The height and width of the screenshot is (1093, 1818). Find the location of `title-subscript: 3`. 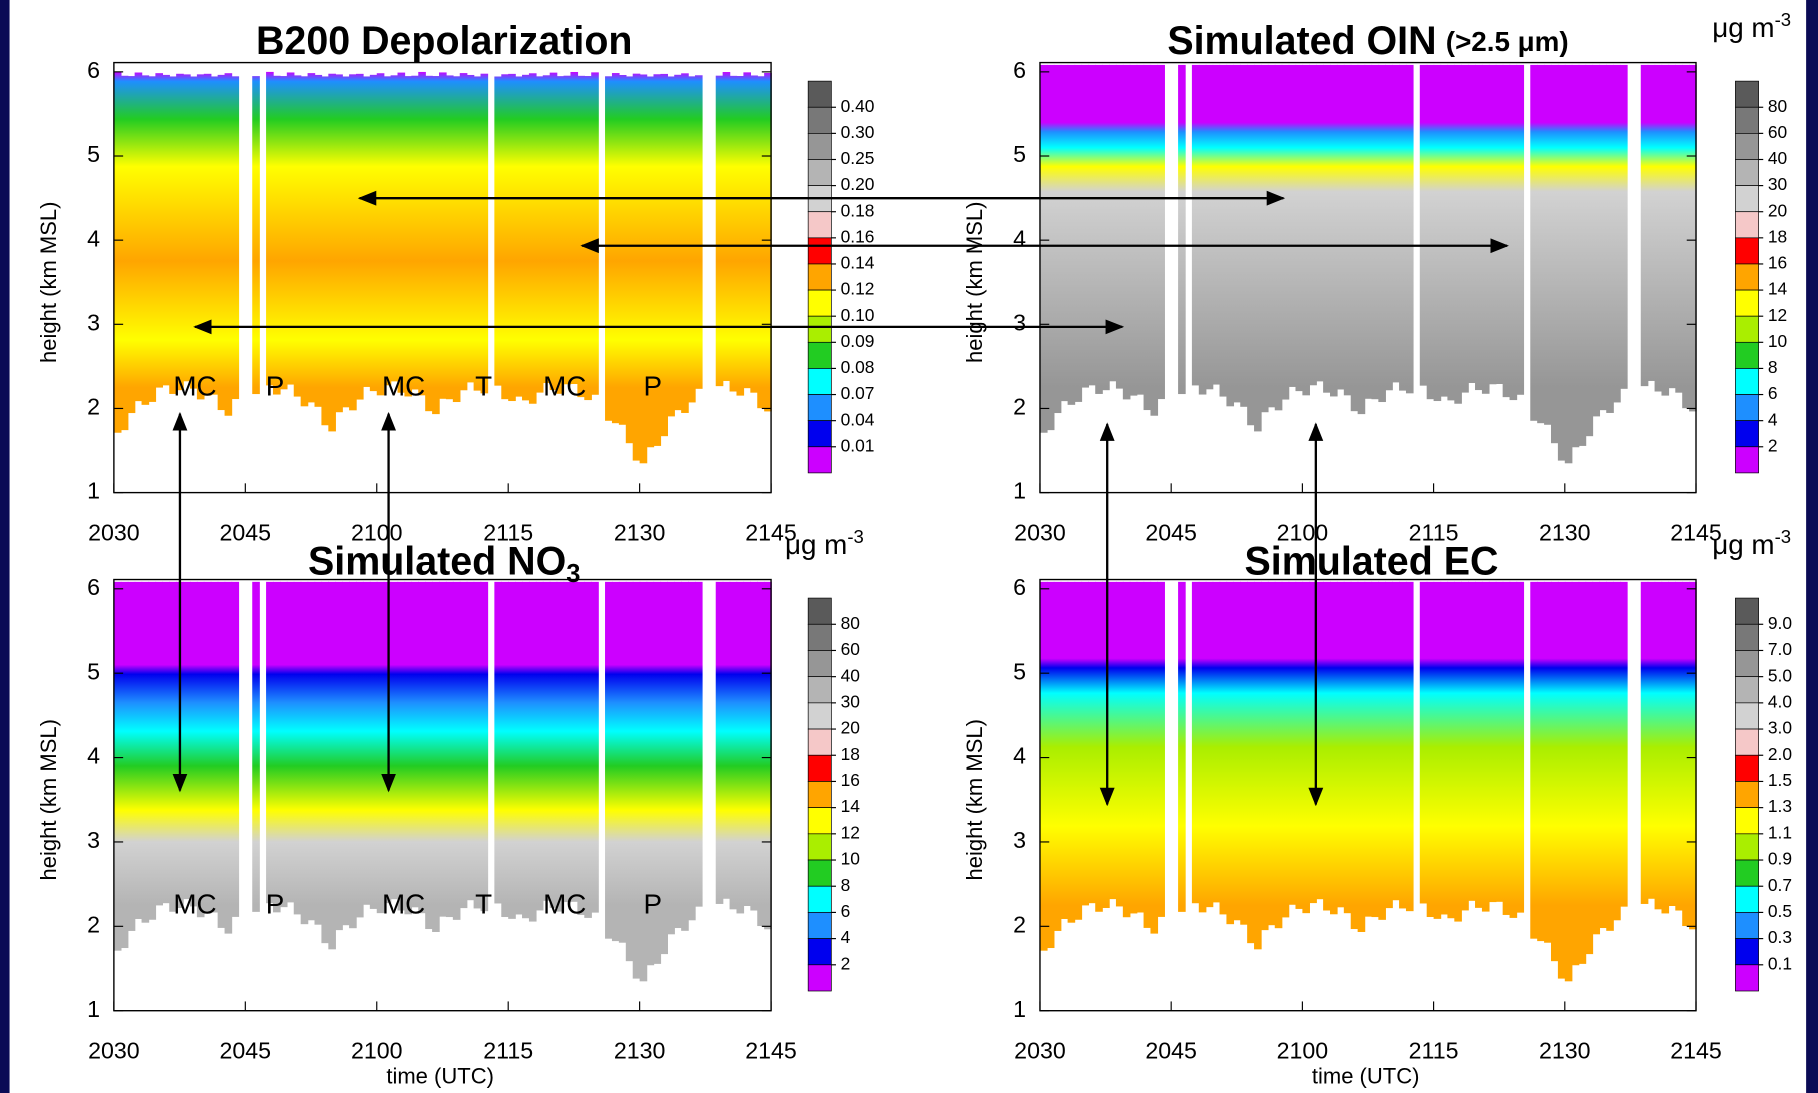

title-subscript: 3 is located at coordinates (573, 574).